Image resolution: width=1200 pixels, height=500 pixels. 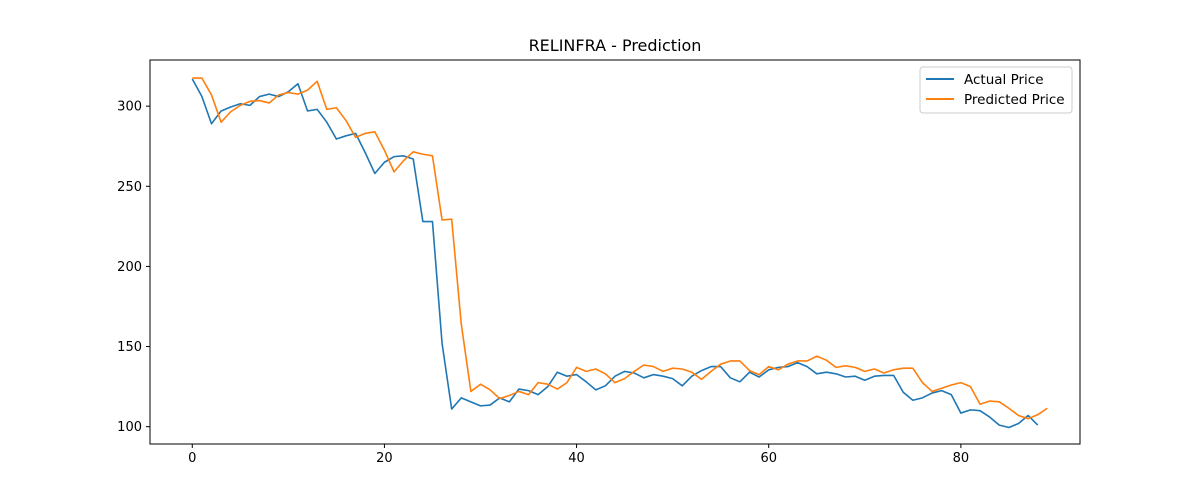 What do you see at coordinates (1014, 100) in the screenshot?
I see `legend-label-predicted: Predicted Price` at bounding box center [1014, 100].